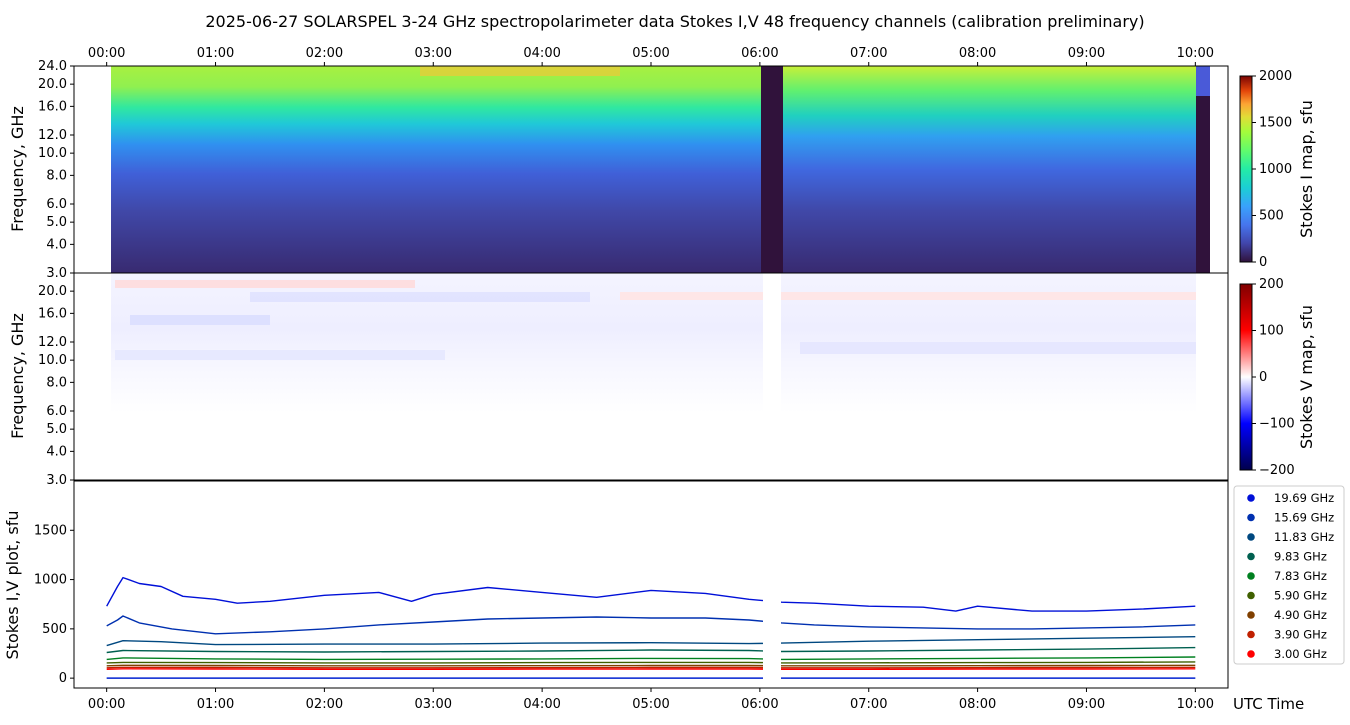  What do you see at coordinates (1203, 169) in the screenshot?
I see `stokes-i-map-end-column` at bounding box center [1203, 169].